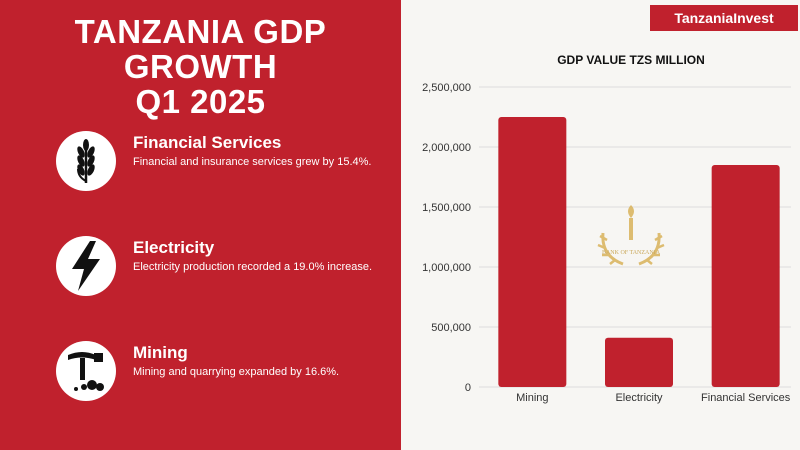 Image resolution: width=800 pixels, height=450 pixels. Describe the element at coordinates (86, 371) in the screenshot. I see `pickaxe-icon` at that location.